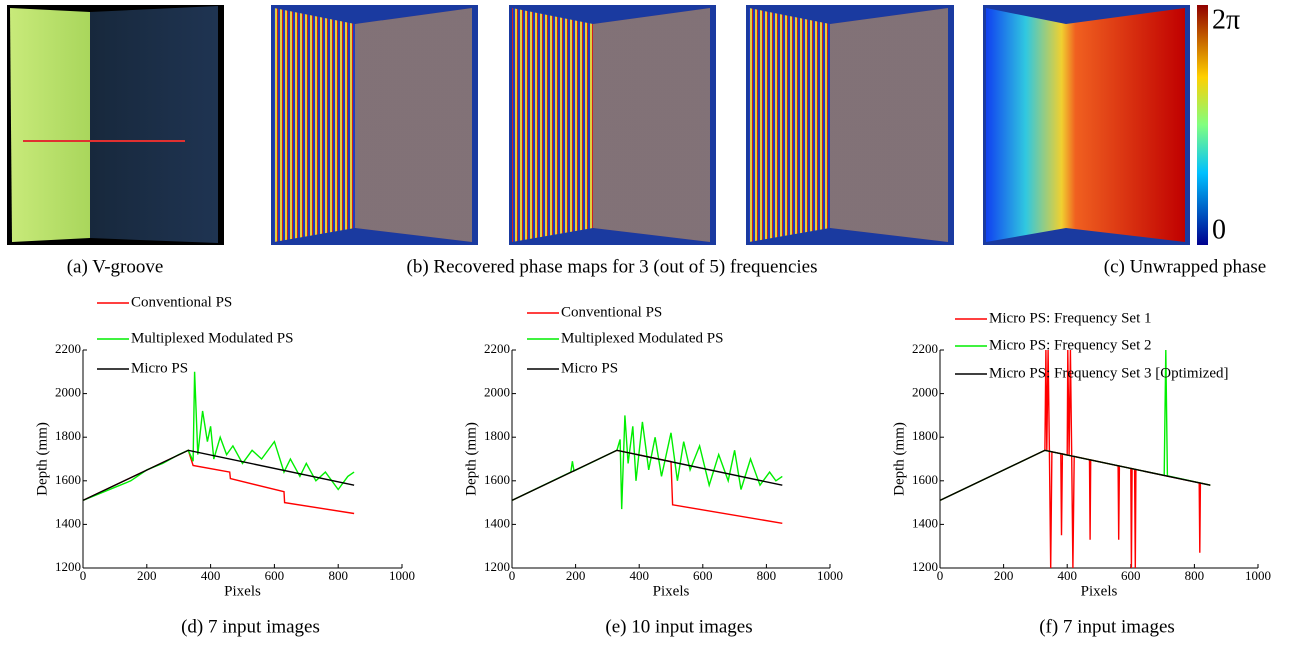 The height and width of the screenshot is (647, 1315). I want to click on legend-label: Micro PS: Frequency Set 2, so click(1070, 345).